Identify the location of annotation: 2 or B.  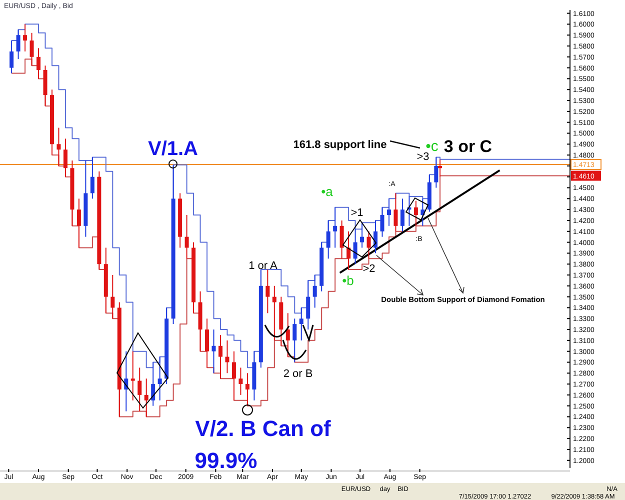
(298, 374).